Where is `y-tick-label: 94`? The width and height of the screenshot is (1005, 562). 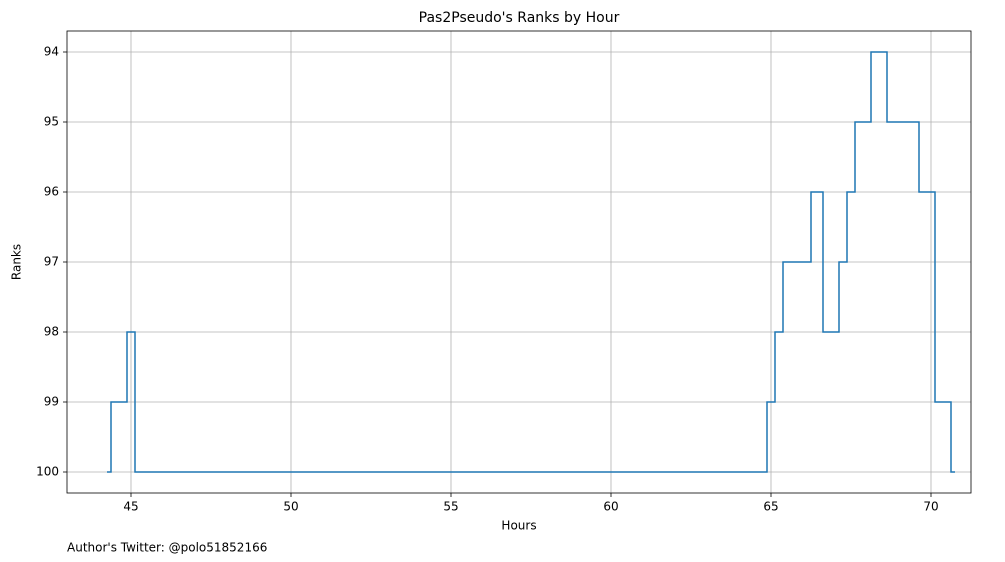
y-tick-label: 94 is located at coordinates (51, 52).